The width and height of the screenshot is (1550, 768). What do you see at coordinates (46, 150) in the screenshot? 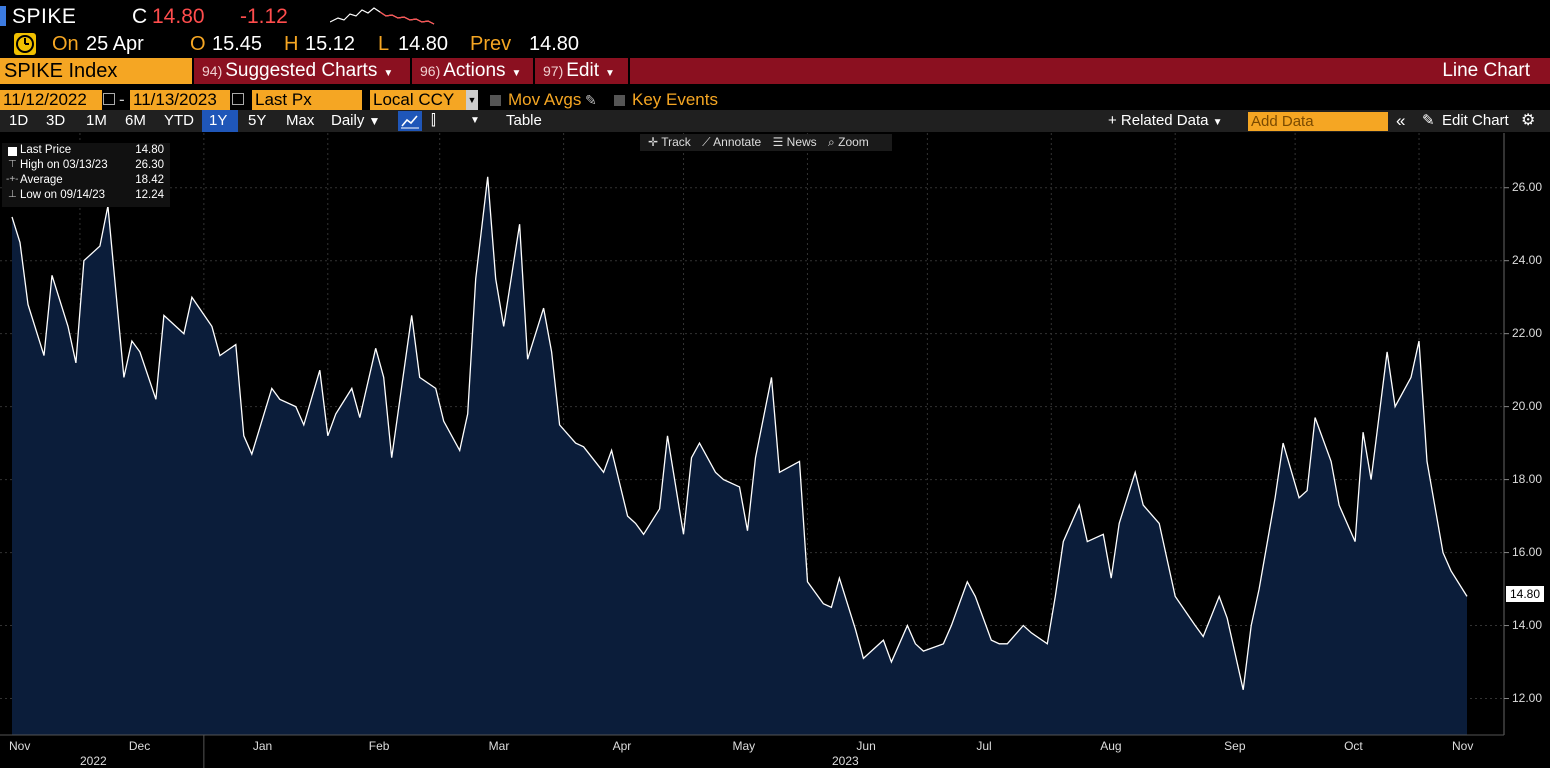
I see `legend-last-label: Last Price` at bounding box center [46, 150].